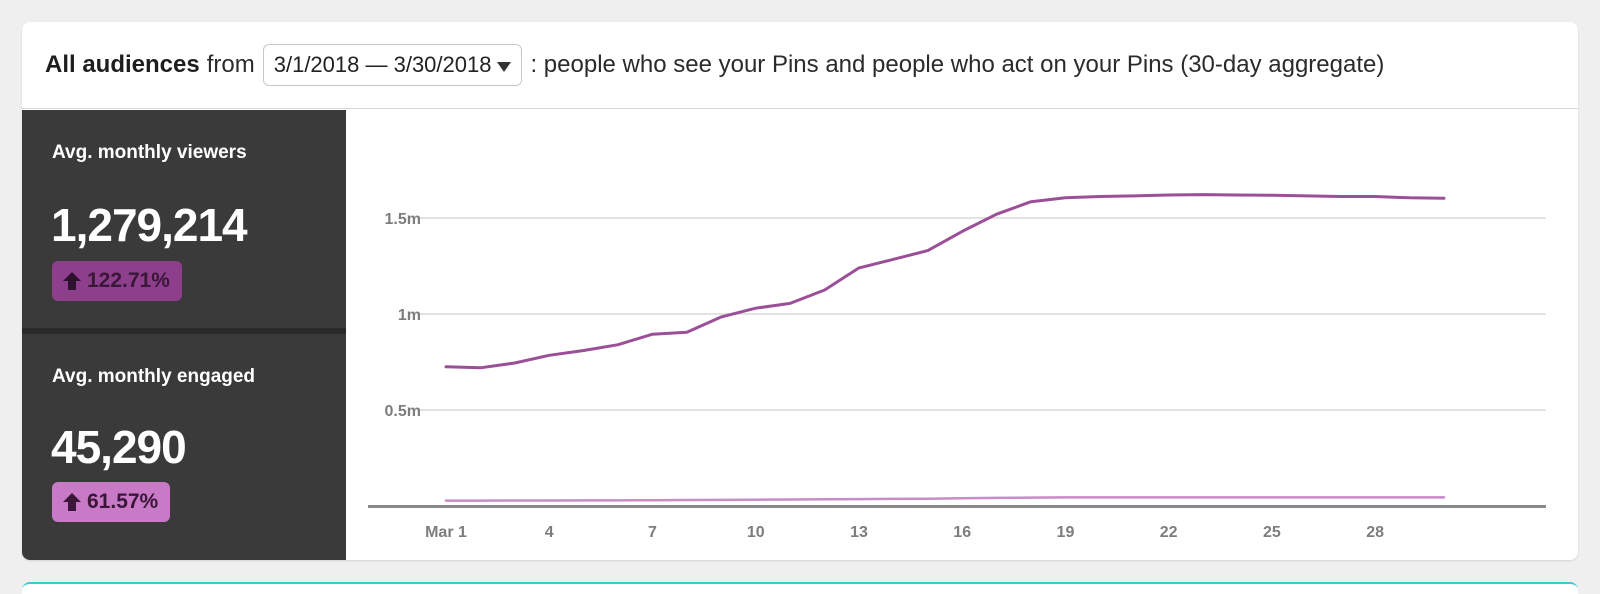  What do you see at coordinates (154, 376) in the screenshot?
I see `metric-label: Avg. monthly engaged` at bounding box center [154, 376].